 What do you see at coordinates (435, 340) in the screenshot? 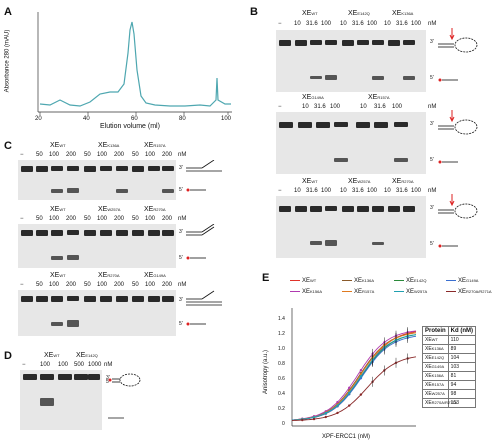
I see `protein-cell: XE WT` at bounding box center [435, 340].